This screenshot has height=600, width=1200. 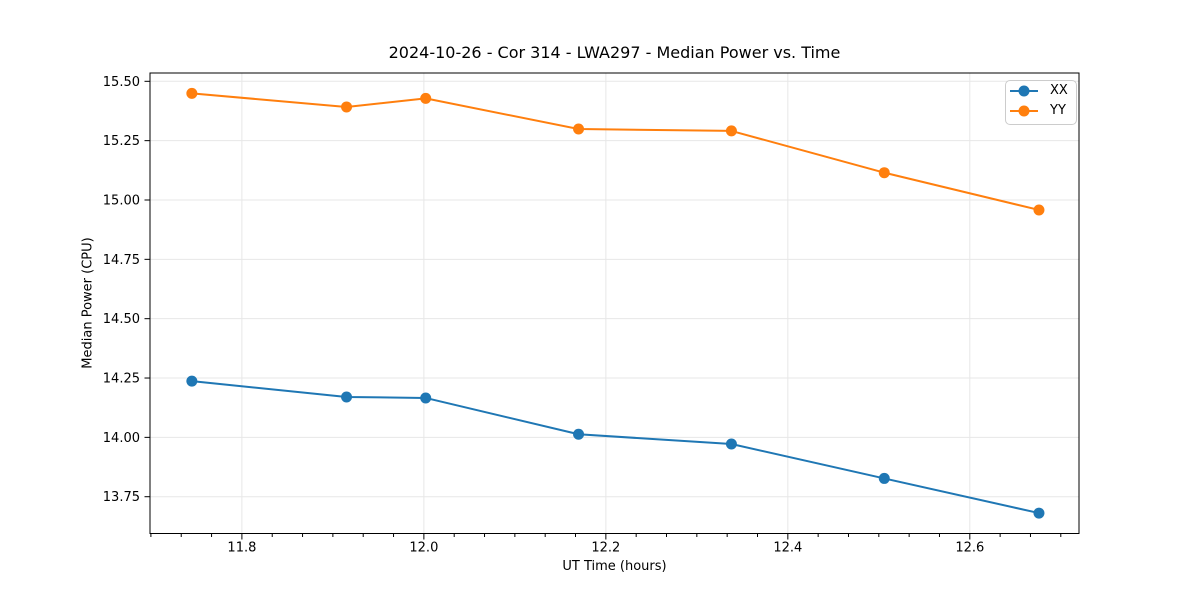 I want to click on y-tick-label: 14.50, so click(x=121, y=319).